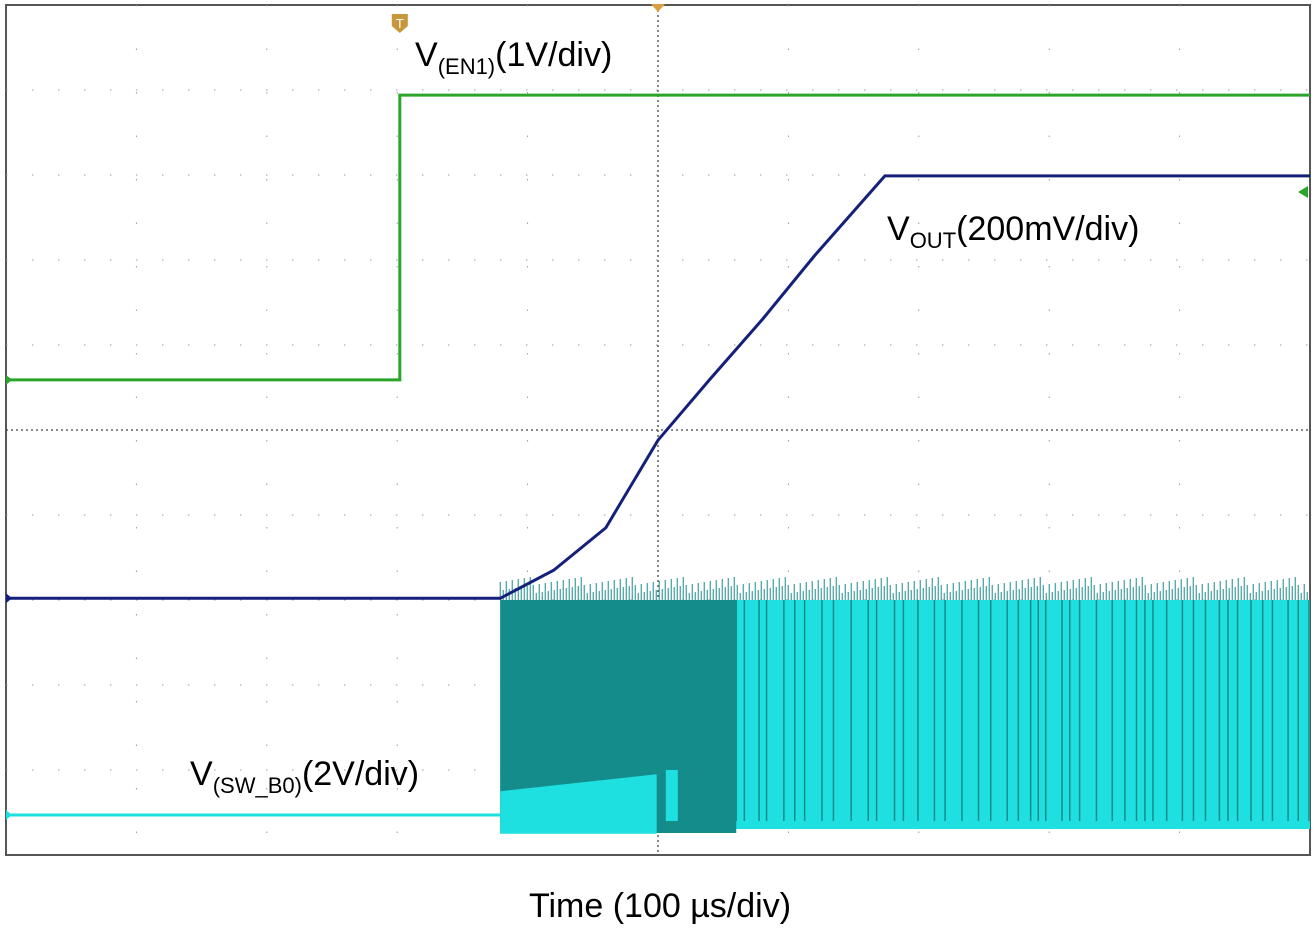  Describe the element at coordinates (671, 795) in the screenshot. I see `sw-pulse` at that location.